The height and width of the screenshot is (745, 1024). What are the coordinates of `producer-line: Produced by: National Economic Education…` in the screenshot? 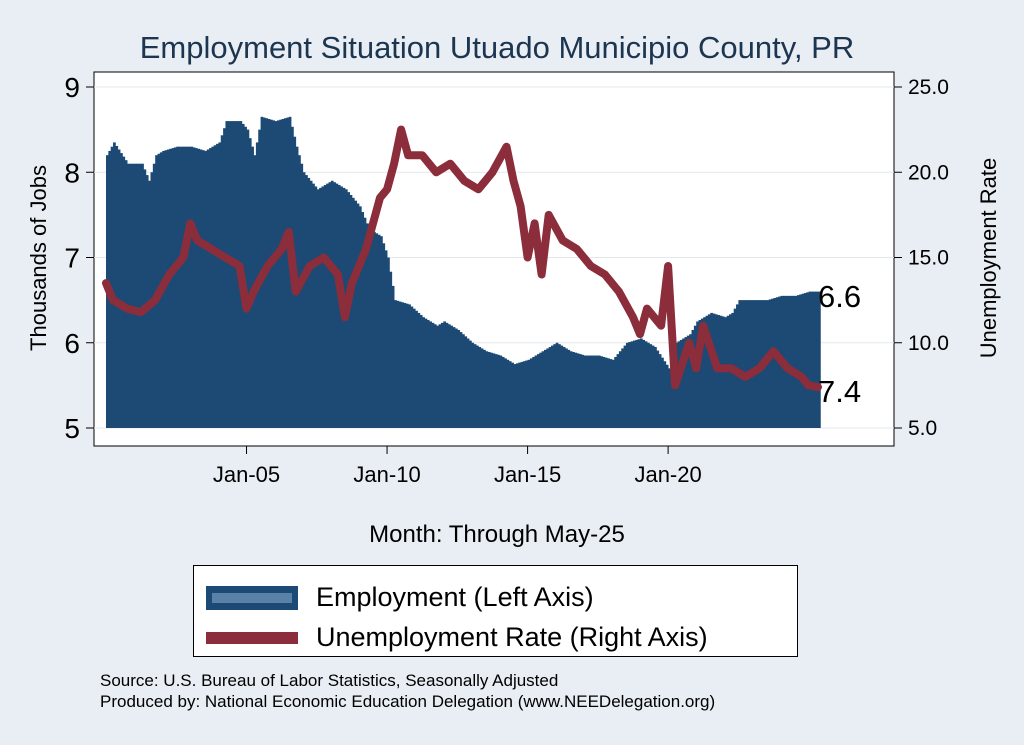 It's located at (408, 701).